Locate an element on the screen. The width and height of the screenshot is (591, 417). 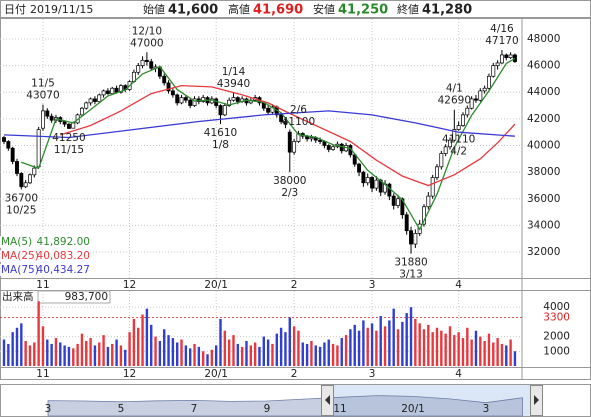
annotation-date: 1/8 is located at coordinates (220, 145).